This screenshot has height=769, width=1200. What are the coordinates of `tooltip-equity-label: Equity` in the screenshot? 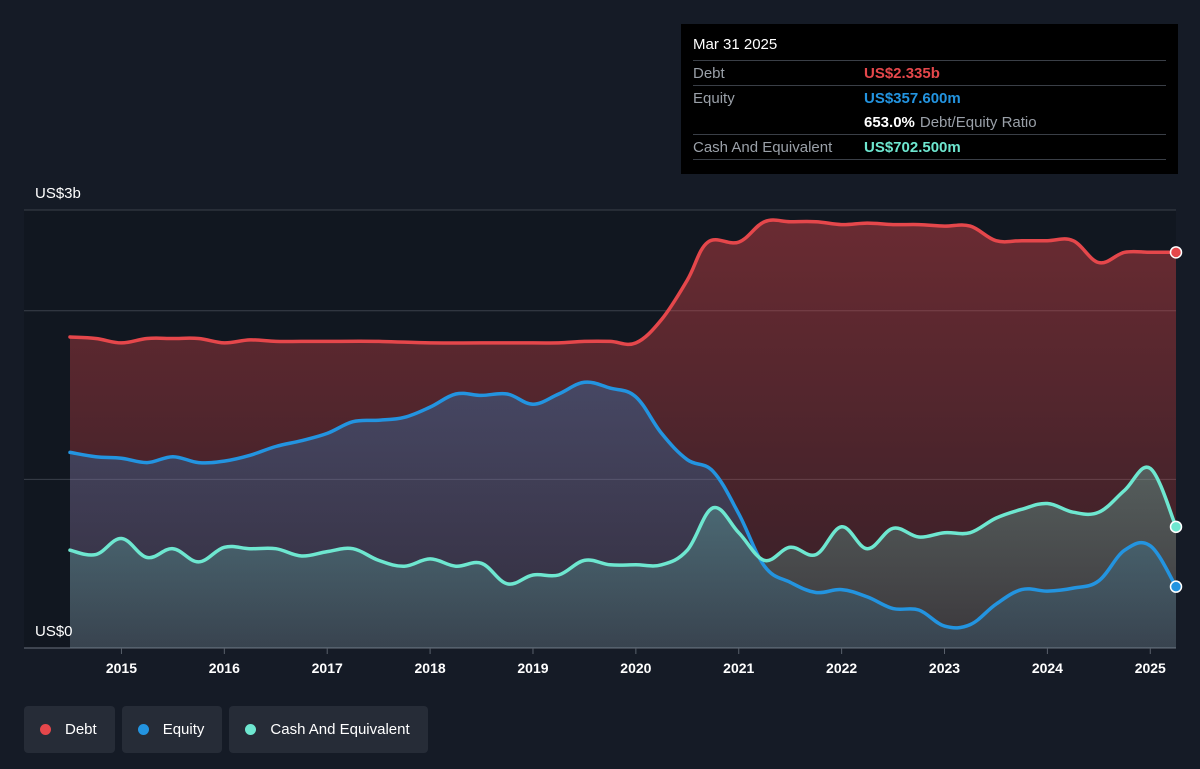 It's located at (714, 98).